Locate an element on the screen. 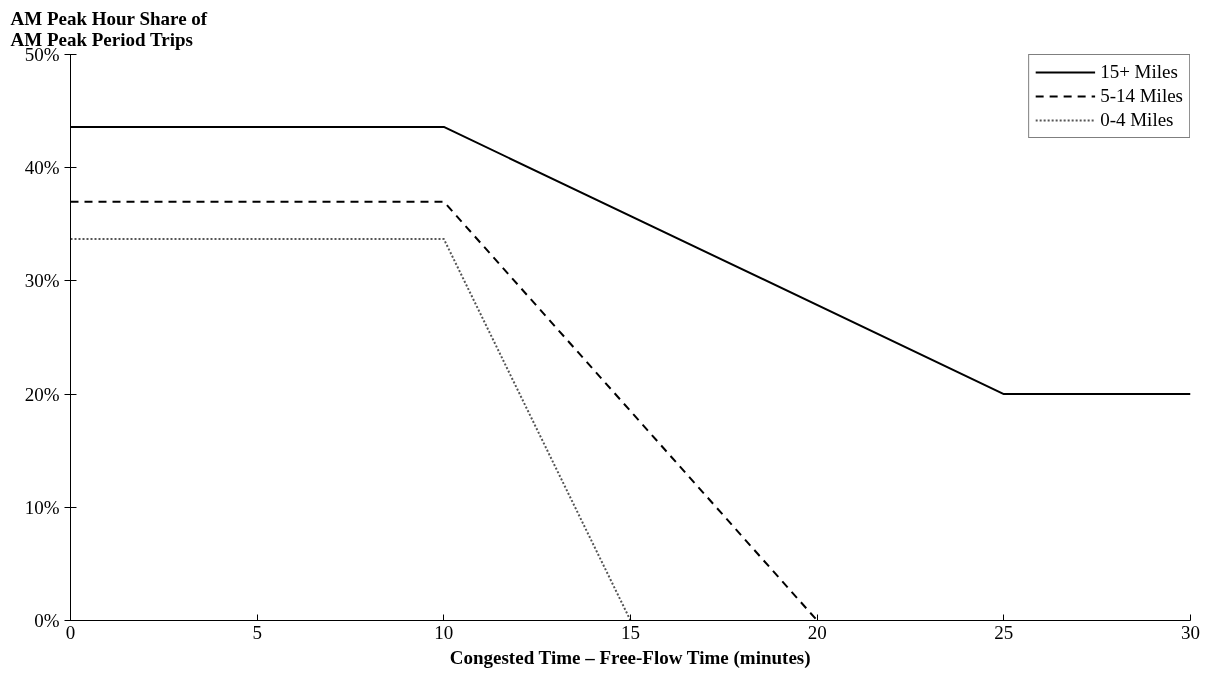 The height and width of the screenshot is (679, 1220). legend-label: 0-4 Miles is located at coordinates (1137, 120).